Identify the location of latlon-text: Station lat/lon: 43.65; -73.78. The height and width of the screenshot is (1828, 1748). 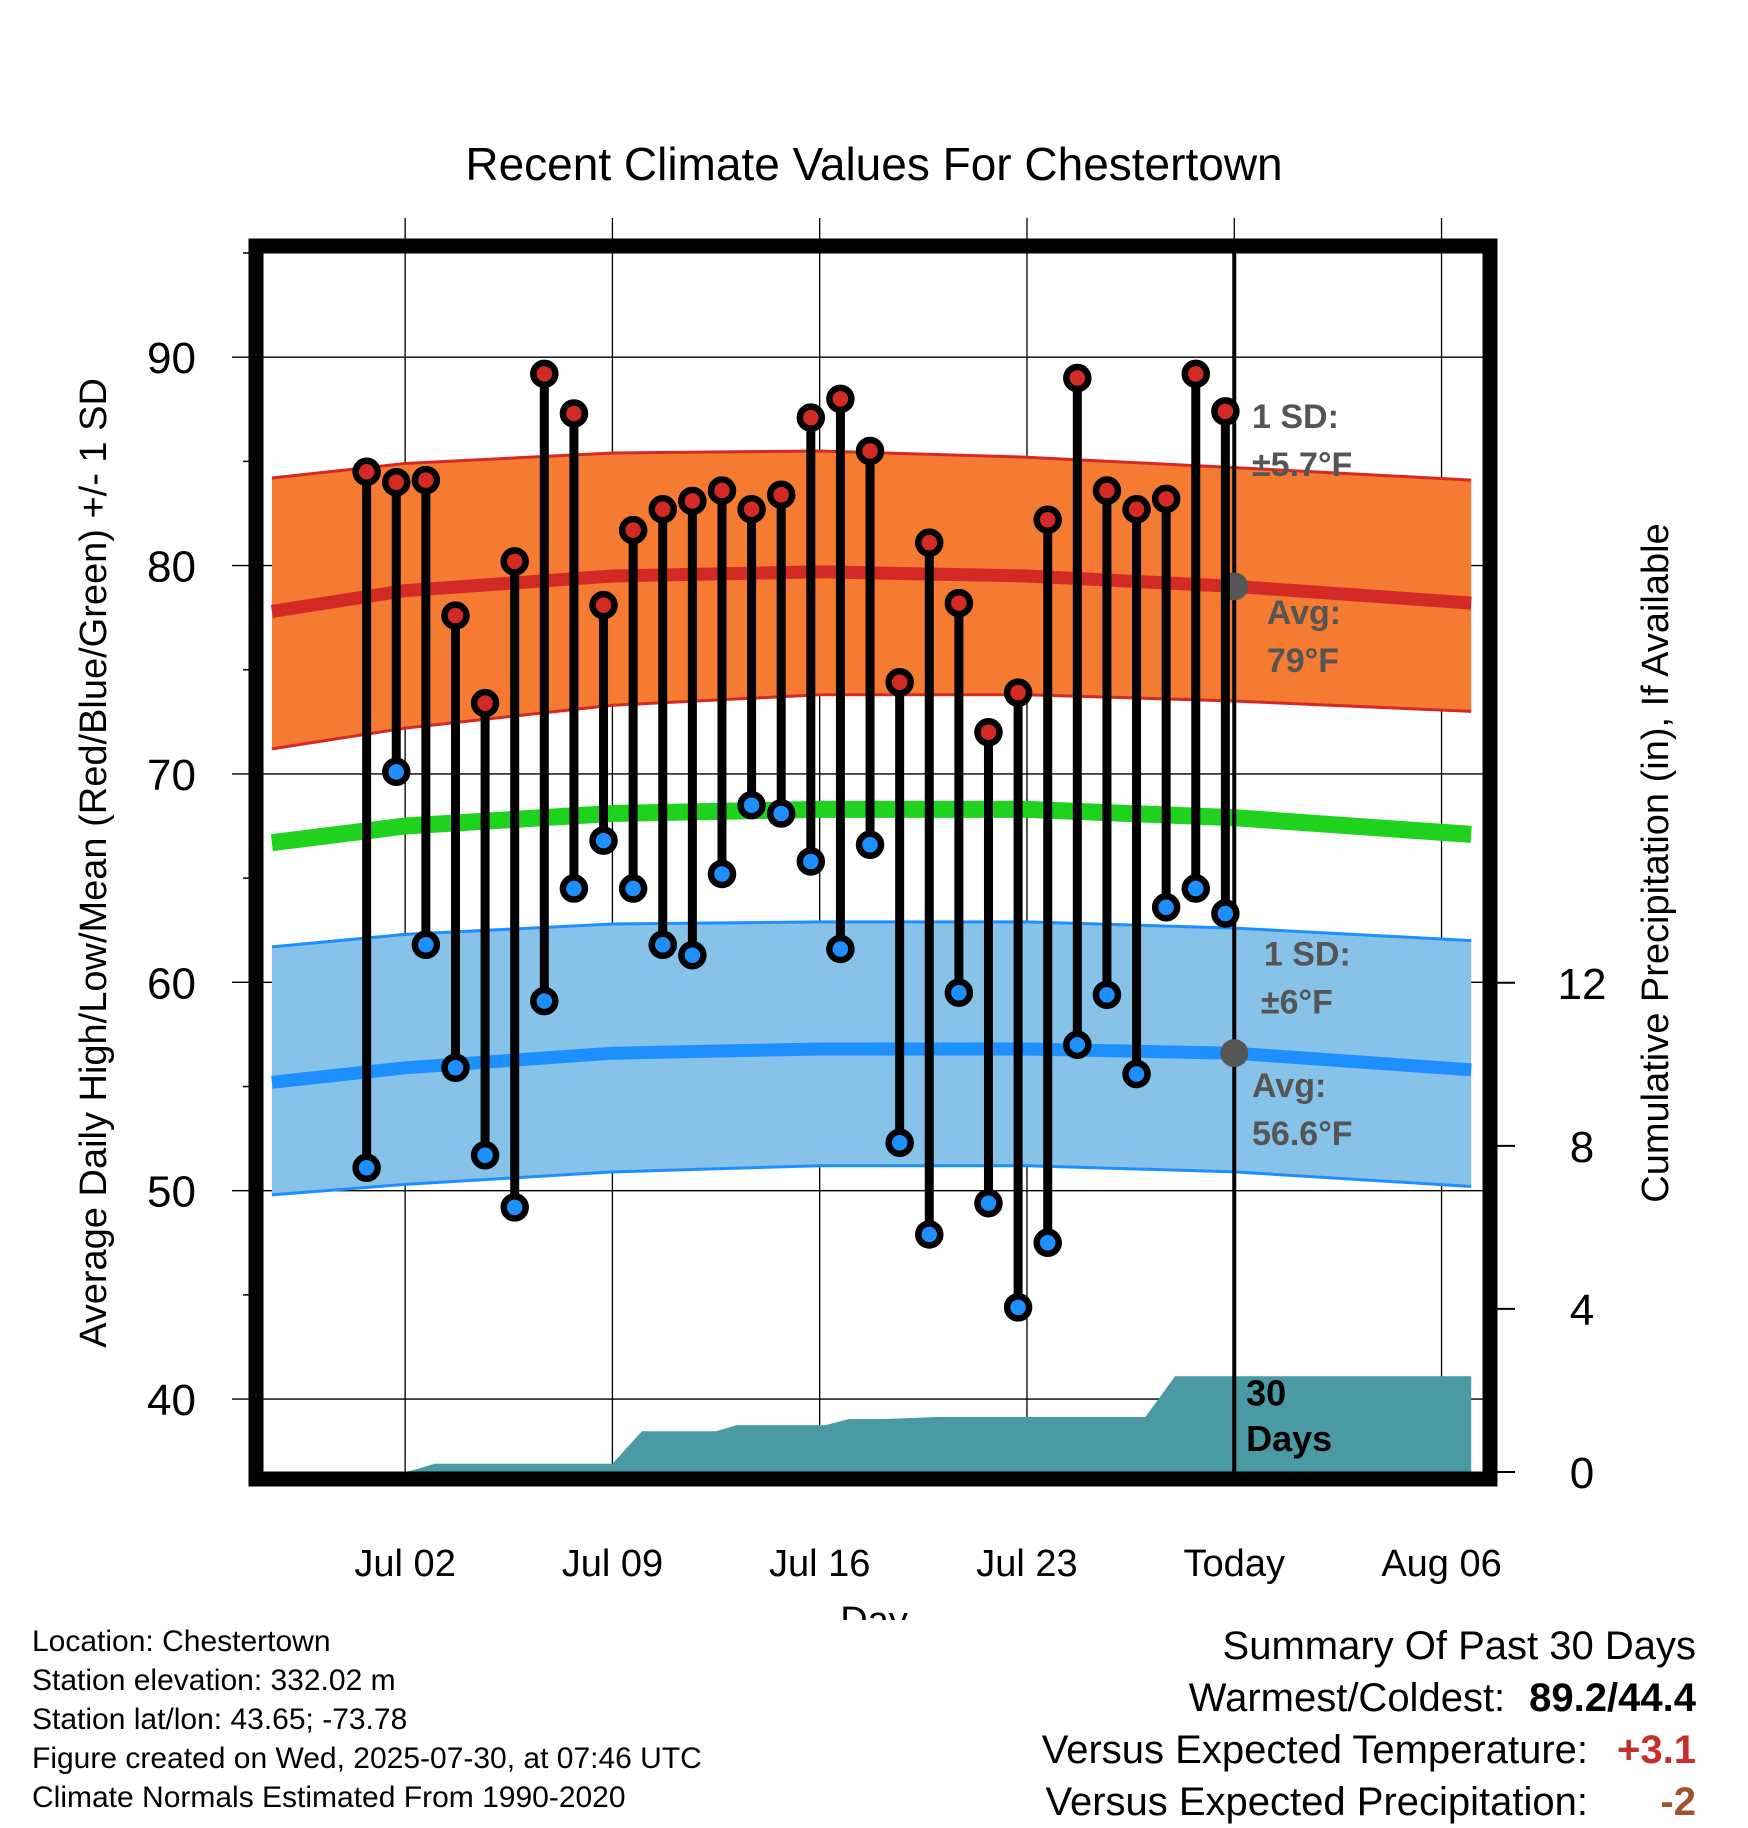
(220, 1719).